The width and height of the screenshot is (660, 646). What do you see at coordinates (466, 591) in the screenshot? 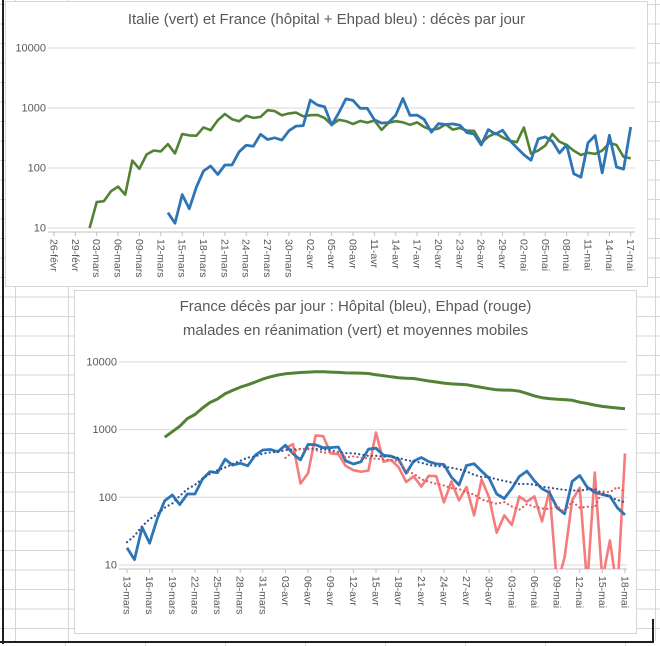
I see `svg-text: 27-avr` at bounding box center [466, 591].